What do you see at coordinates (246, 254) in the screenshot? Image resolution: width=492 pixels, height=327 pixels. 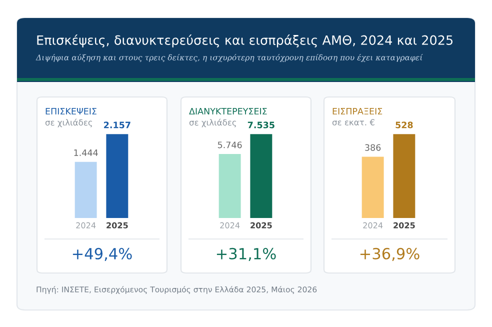 I see `text: +31,1%` at bounding box center [246, 254].